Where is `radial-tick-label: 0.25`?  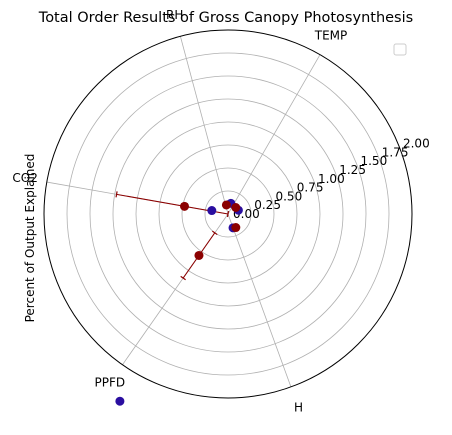
radial-tick-label: 0.25 is located at coordinates (267, 205).